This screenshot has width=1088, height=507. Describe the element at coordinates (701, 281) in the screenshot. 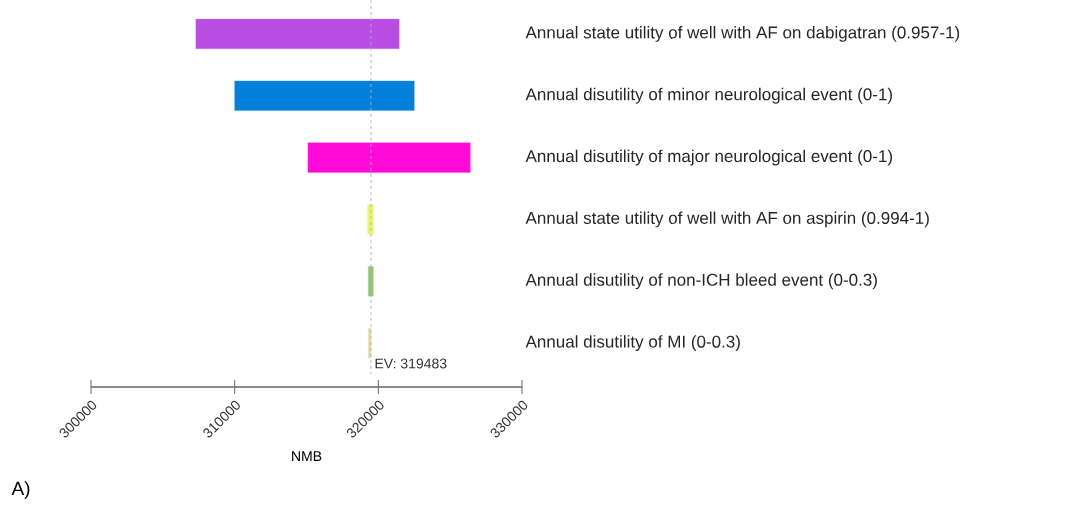

I see `y-tick-label: Annual disutility of non-ICH bleed event (0-0.3)` at that location.